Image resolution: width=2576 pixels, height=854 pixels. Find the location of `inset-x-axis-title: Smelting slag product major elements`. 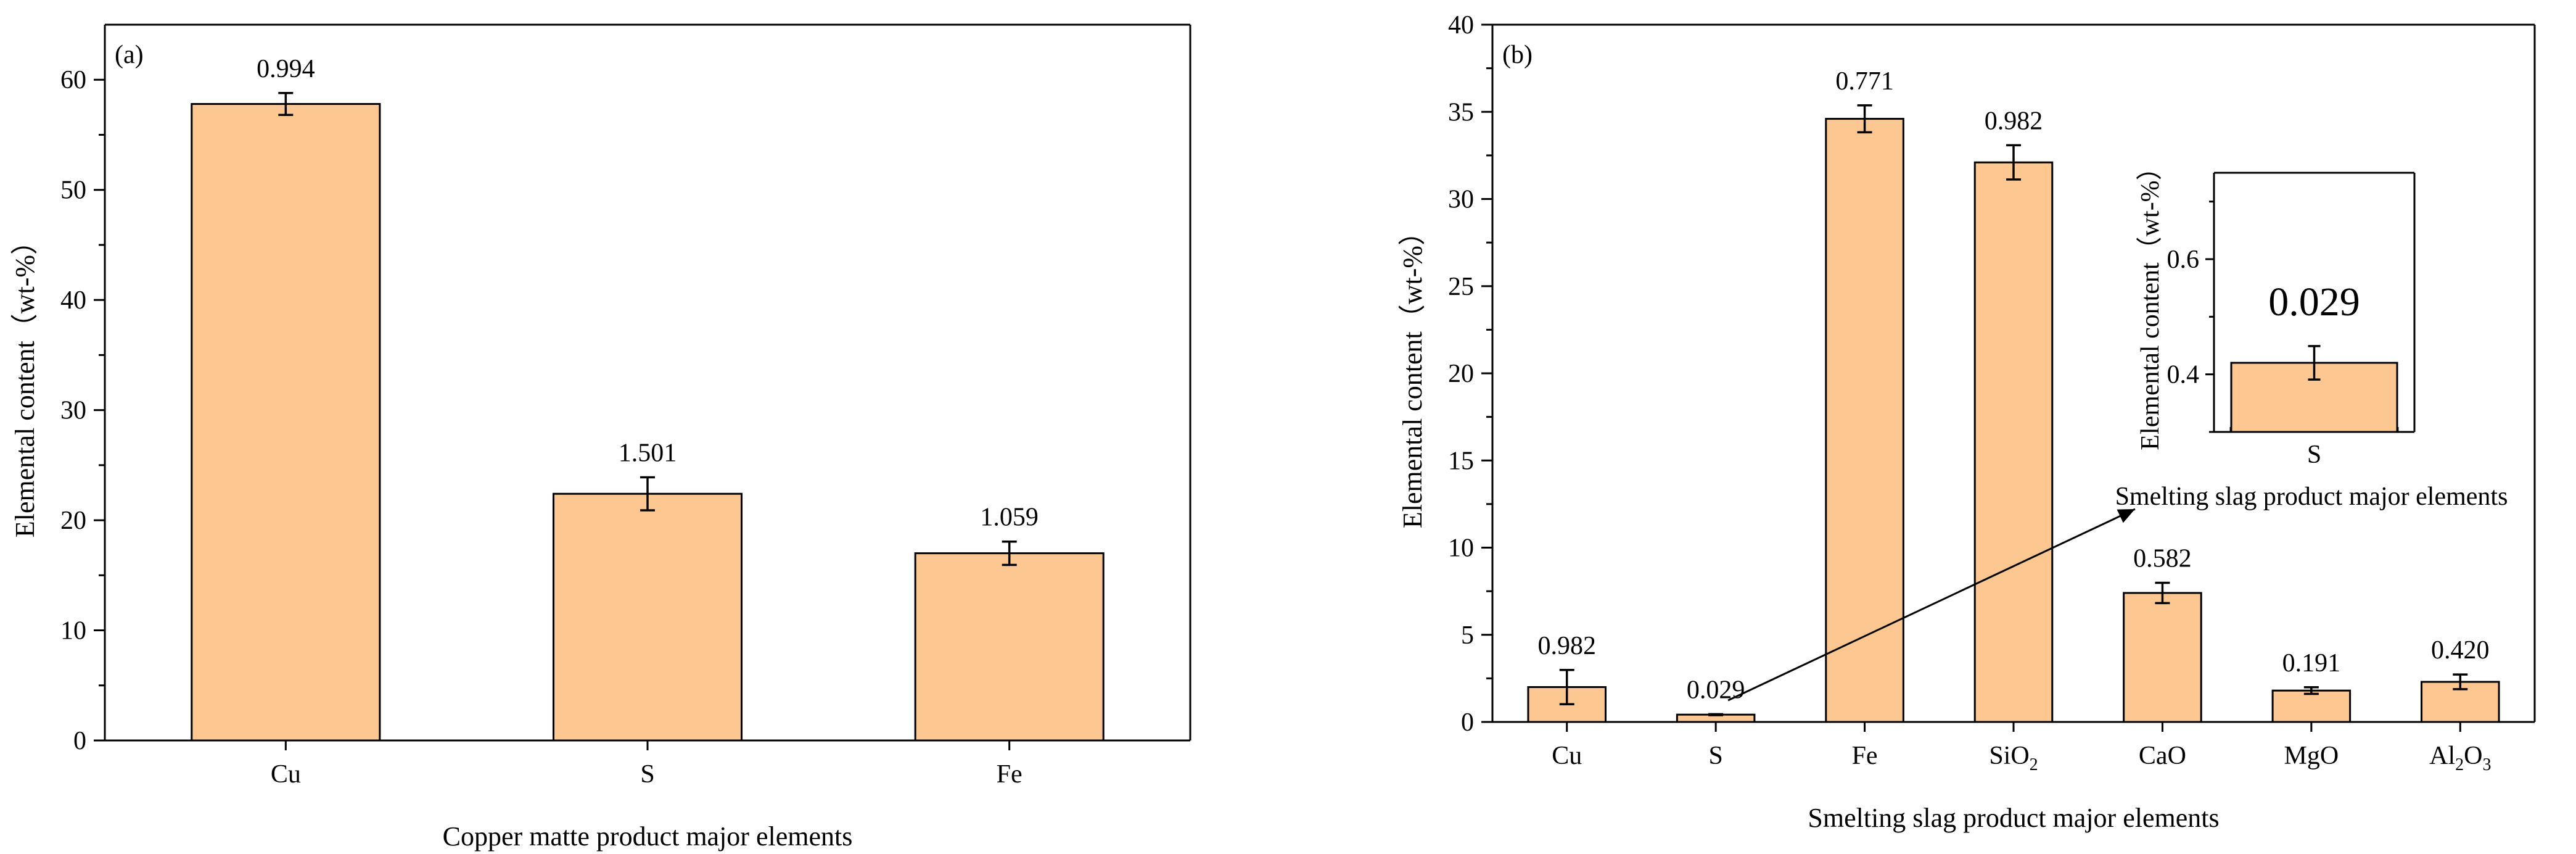

inset-x-axis-title: Smelting slag product major elements is located at coordinates (2311, 497).